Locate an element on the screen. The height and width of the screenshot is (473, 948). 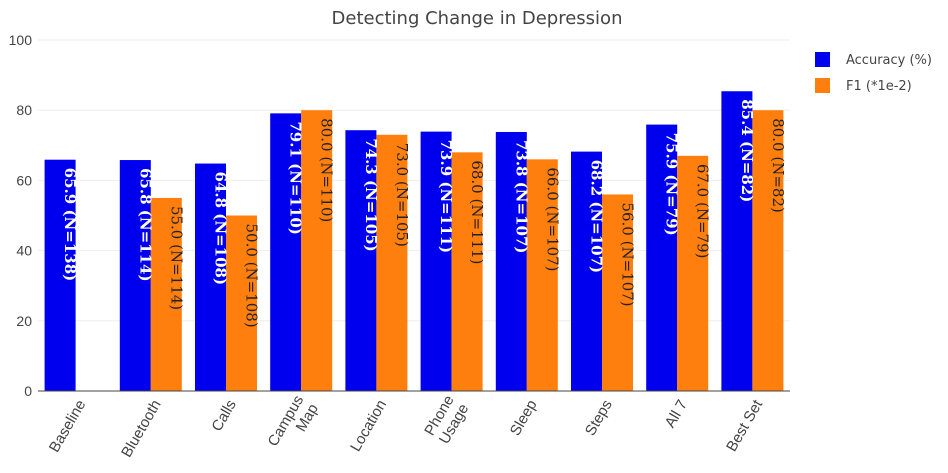
x-tick-label-line: Steps is located at coordinates (599, 418).